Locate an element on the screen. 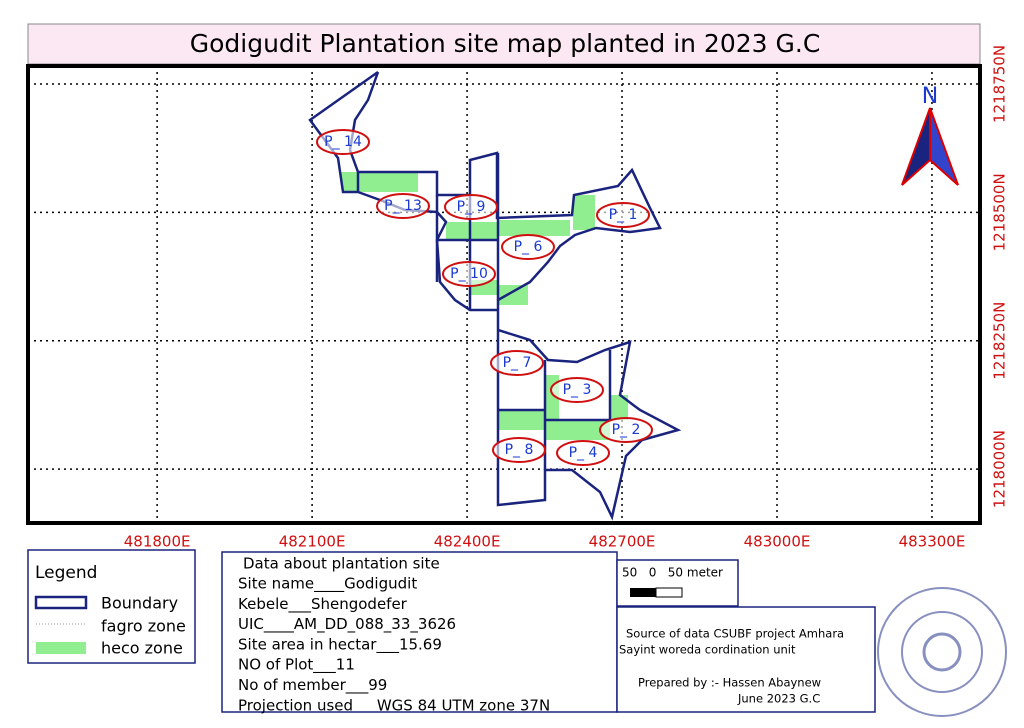 Image resolution: width=1024 pixels, height=728 pixels. plot-label: P_ 13 is located at coordinates (403, 206).